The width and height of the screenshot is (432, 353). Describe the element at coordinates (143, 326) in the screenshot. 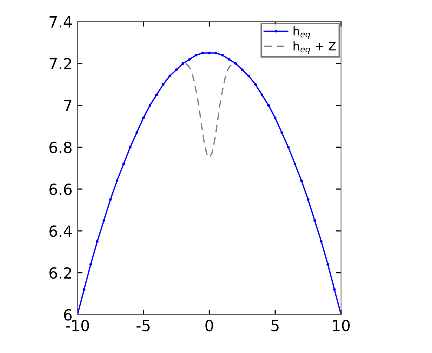

I see `x-tick-label: -5` at that location.